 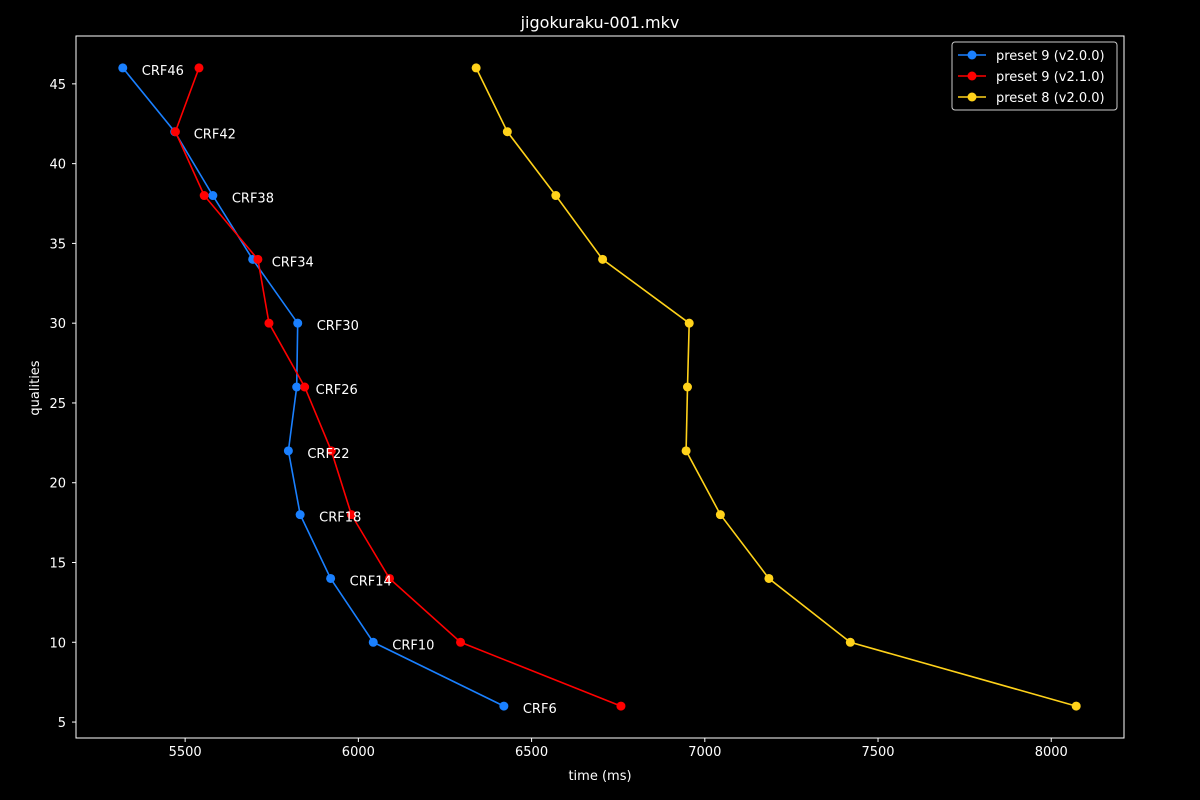 What do you see at coordinates (413, 645) in the screenshot?
I see `point-label: CRF10` at bounding box center [413, 645].